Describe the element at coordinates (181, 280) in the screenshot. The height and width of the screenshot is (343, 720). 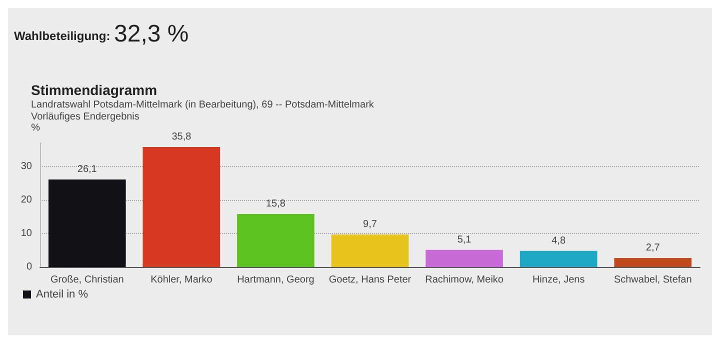
I see `x-tick-label: Köhler, Marko` at that location.